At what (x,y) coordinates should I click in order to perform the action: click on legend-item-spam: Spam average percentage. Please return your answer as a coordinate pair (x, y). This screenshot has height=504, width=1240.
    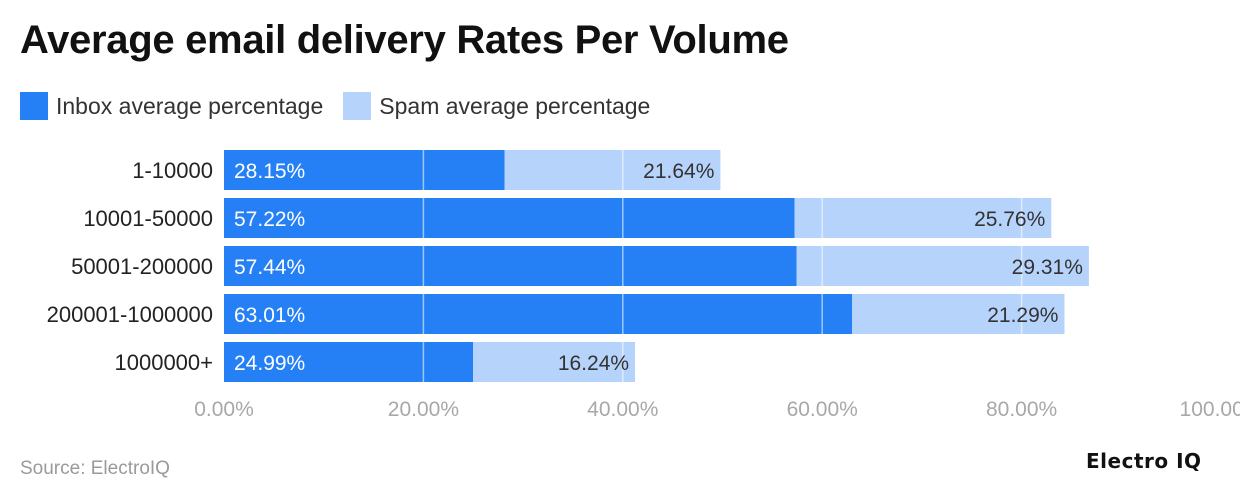
    Looking at the image, I should click on (496, 106).